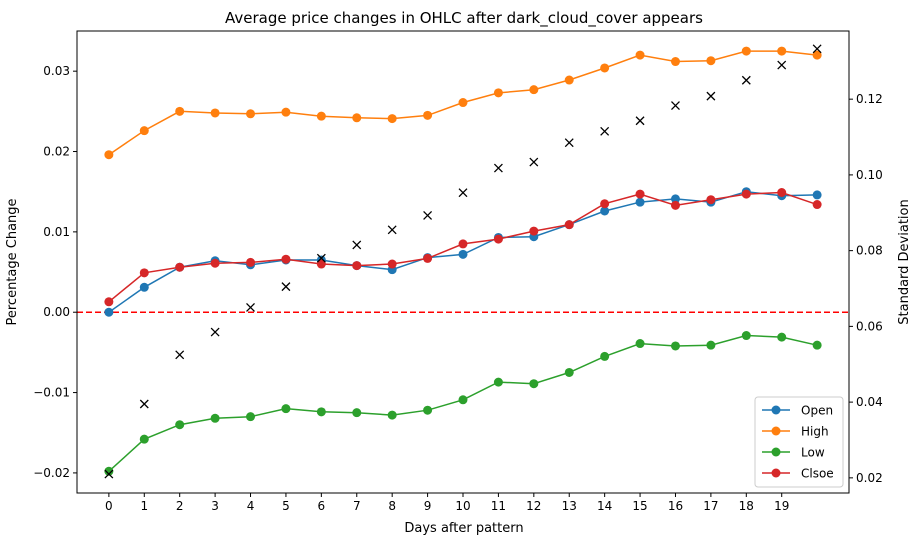  What do you see at coordinates (710, 506) in the screenshot?
I see `x-tick-label: 17` at bounding box center [710, 506].